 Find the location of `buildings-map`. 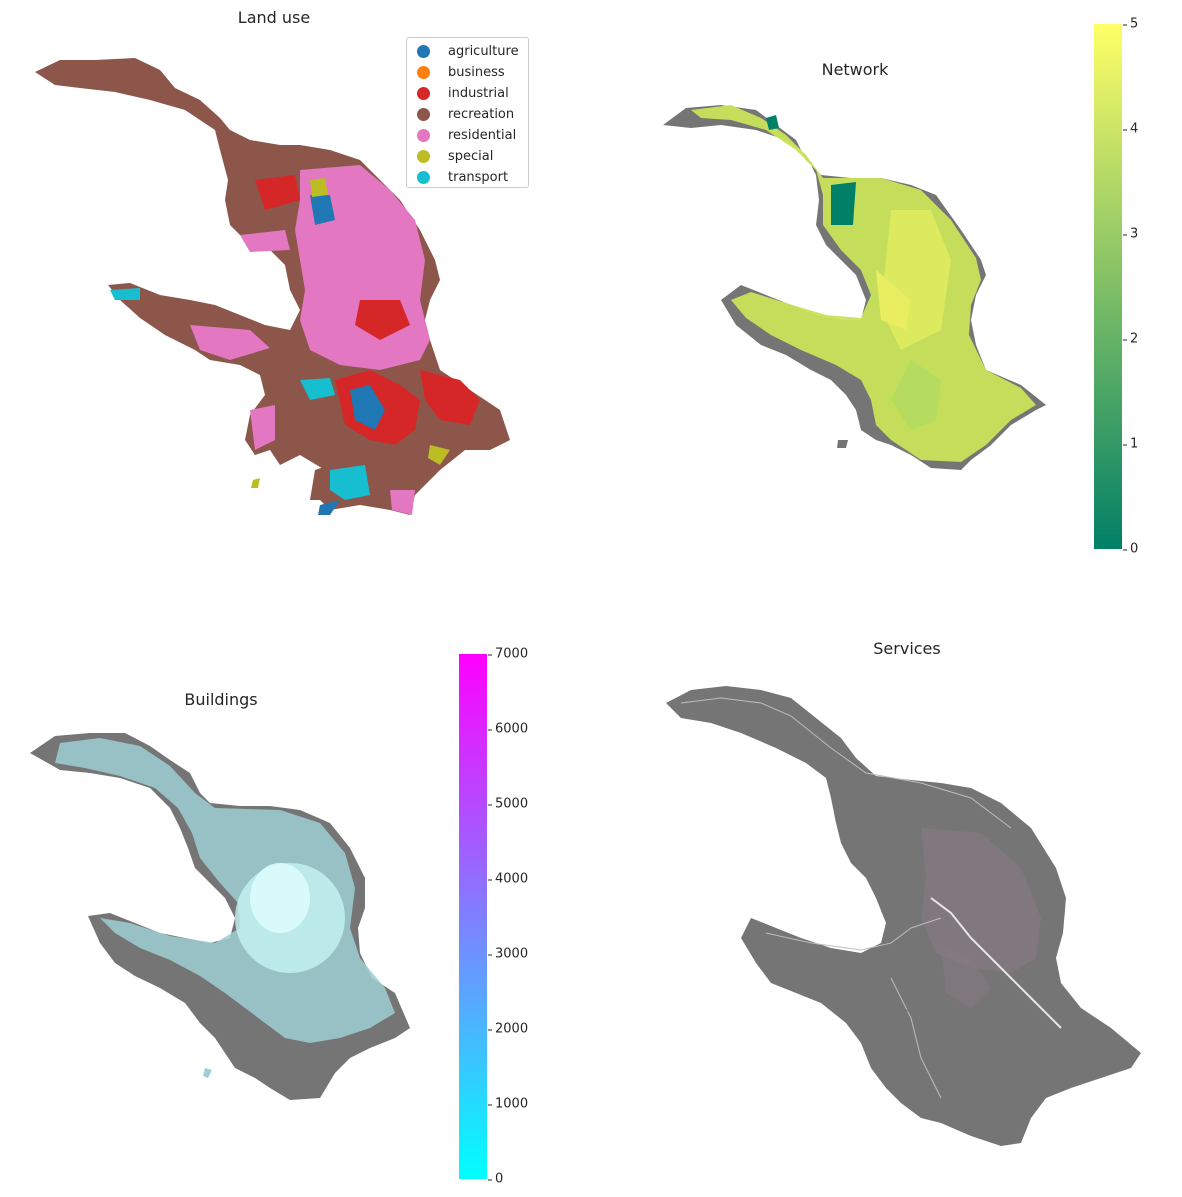

buildings-map is located at coordinates (220, 916).